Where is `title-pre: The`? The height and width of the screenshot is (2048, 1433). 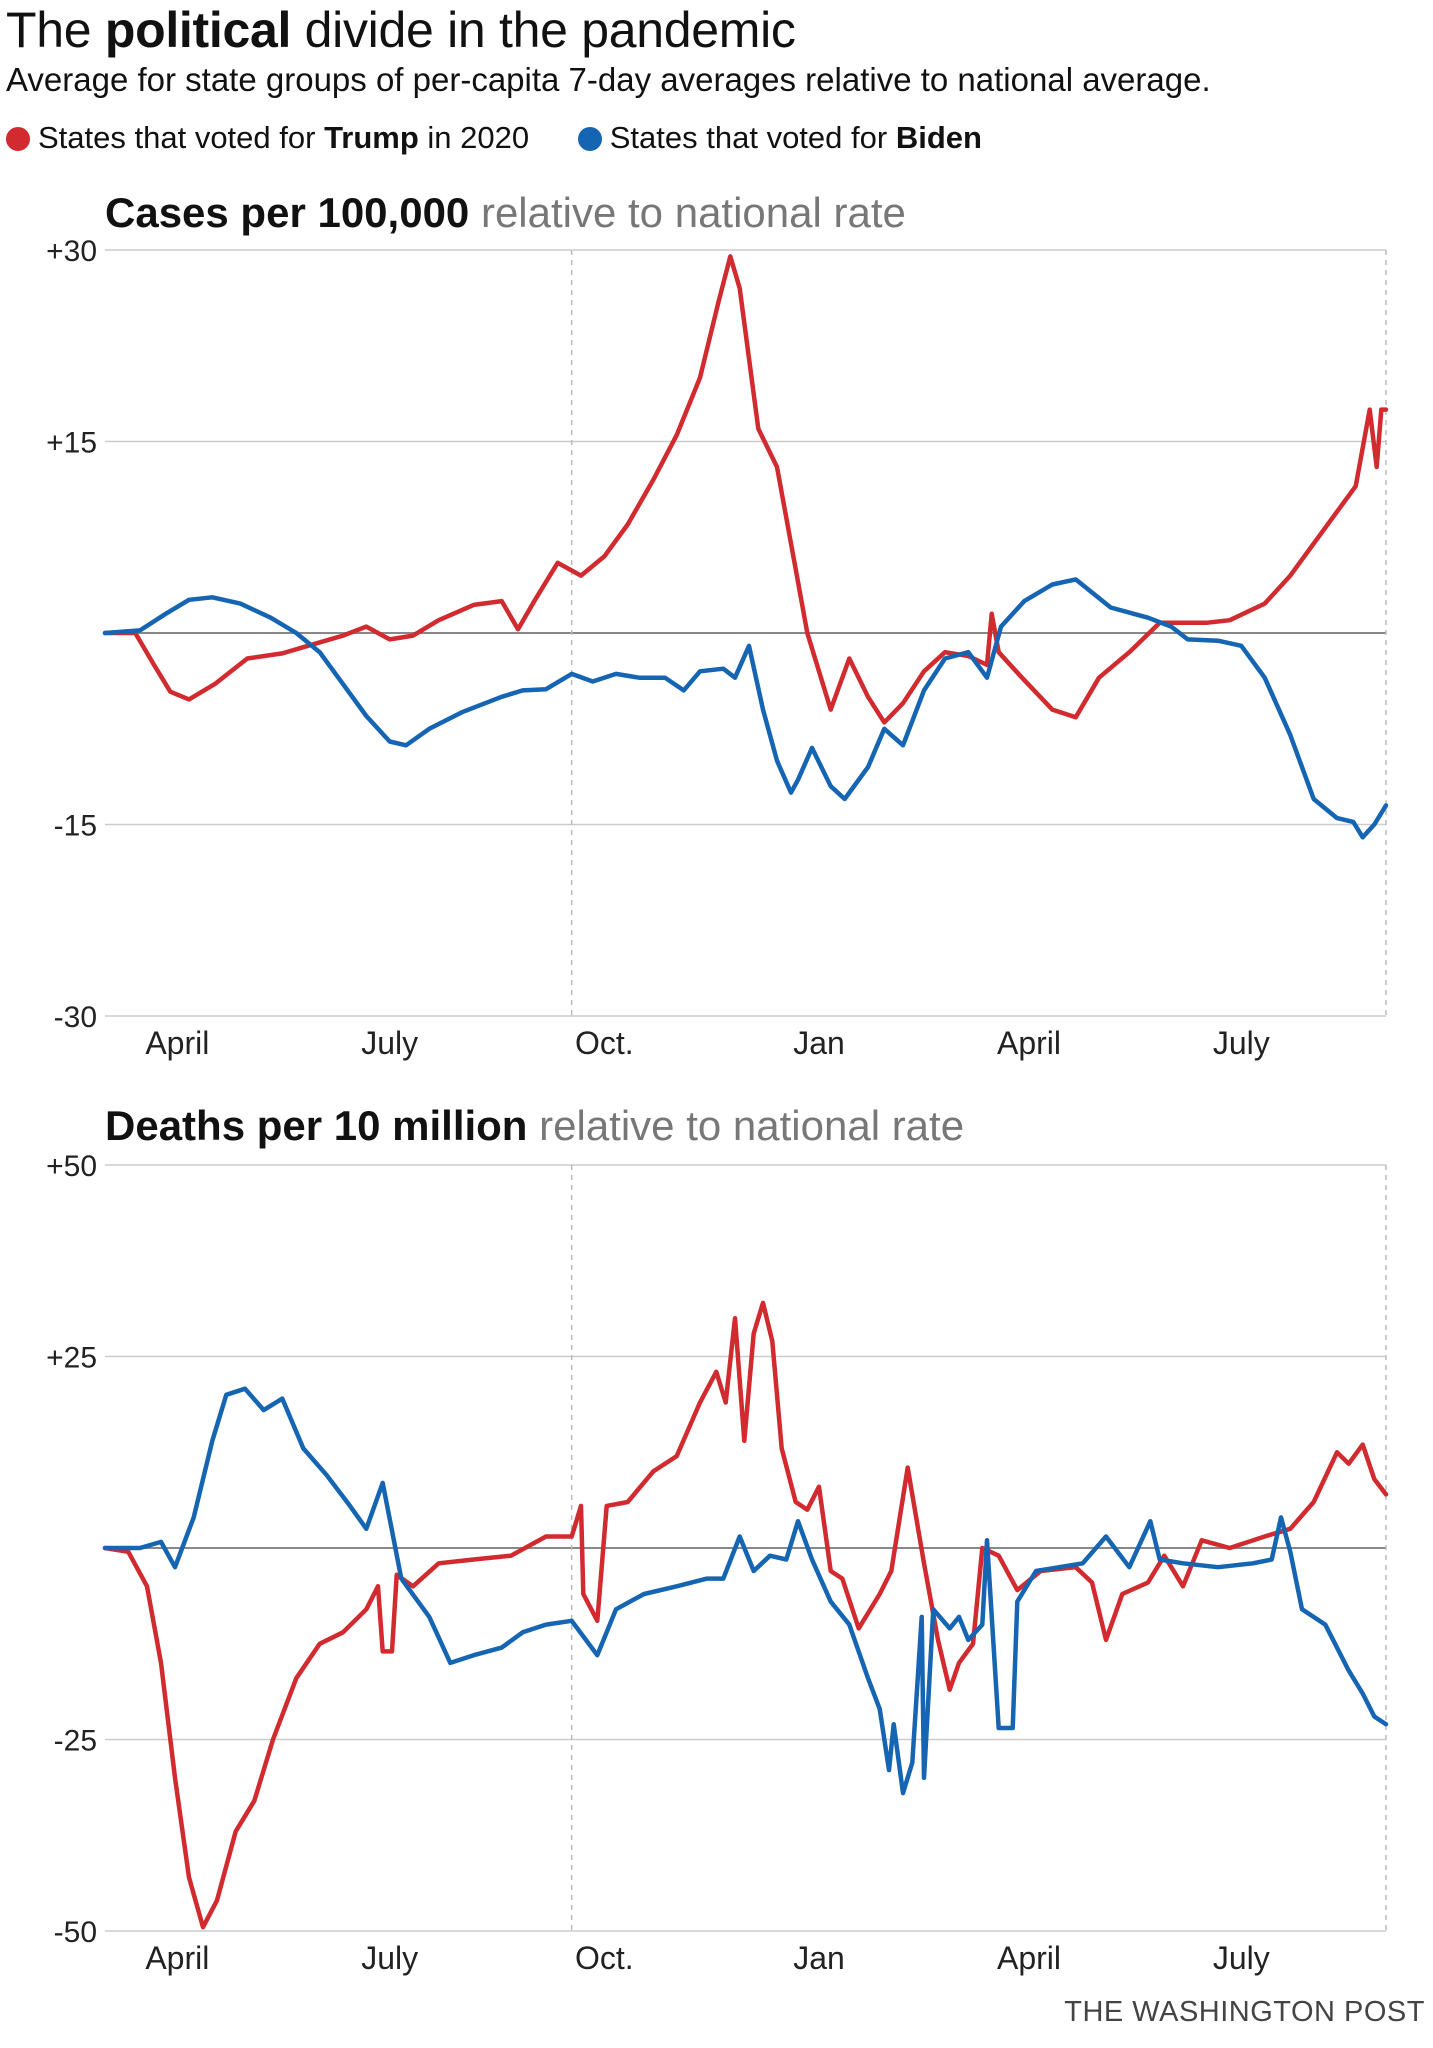 title-pre: The is located at coordinates (55, 30).